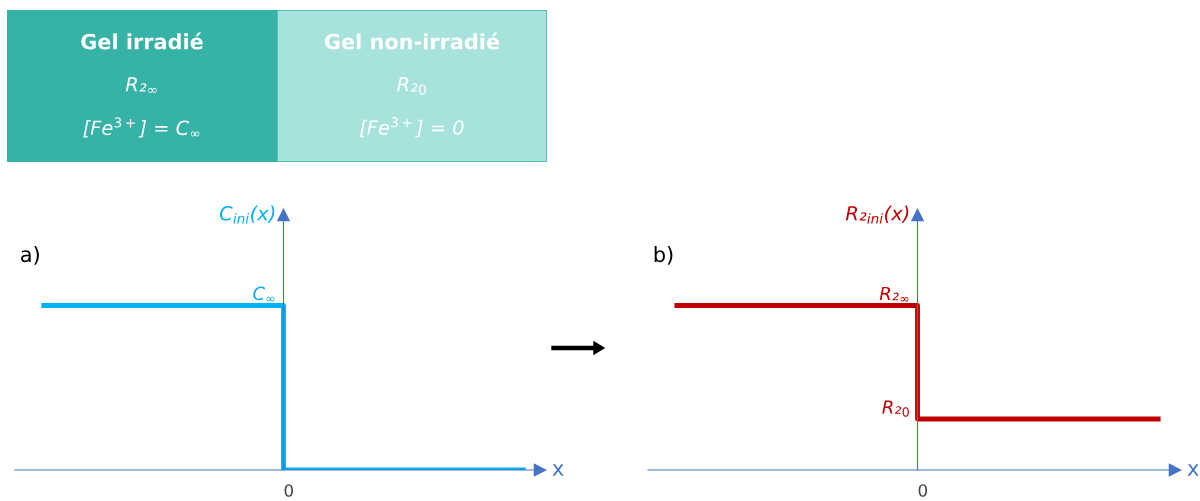  I want to click on text: a), so click(30, 255).